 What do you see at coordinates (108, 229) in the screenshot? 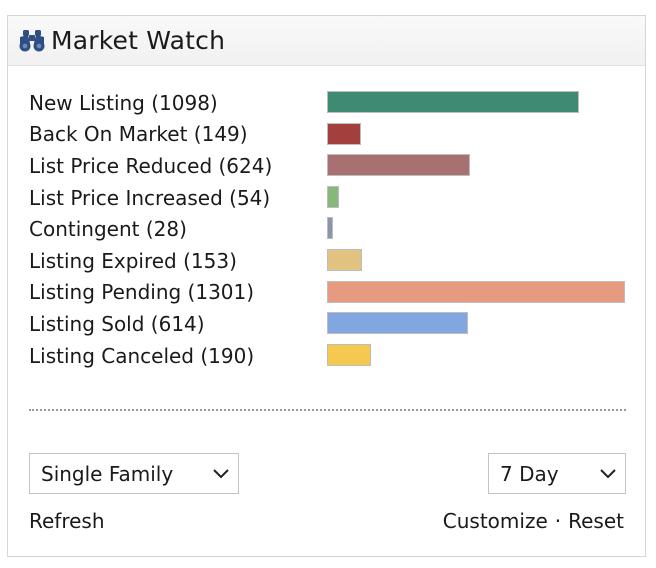
I see `market-stat-label: Contingent (28)` at bounding box center [108, 229].